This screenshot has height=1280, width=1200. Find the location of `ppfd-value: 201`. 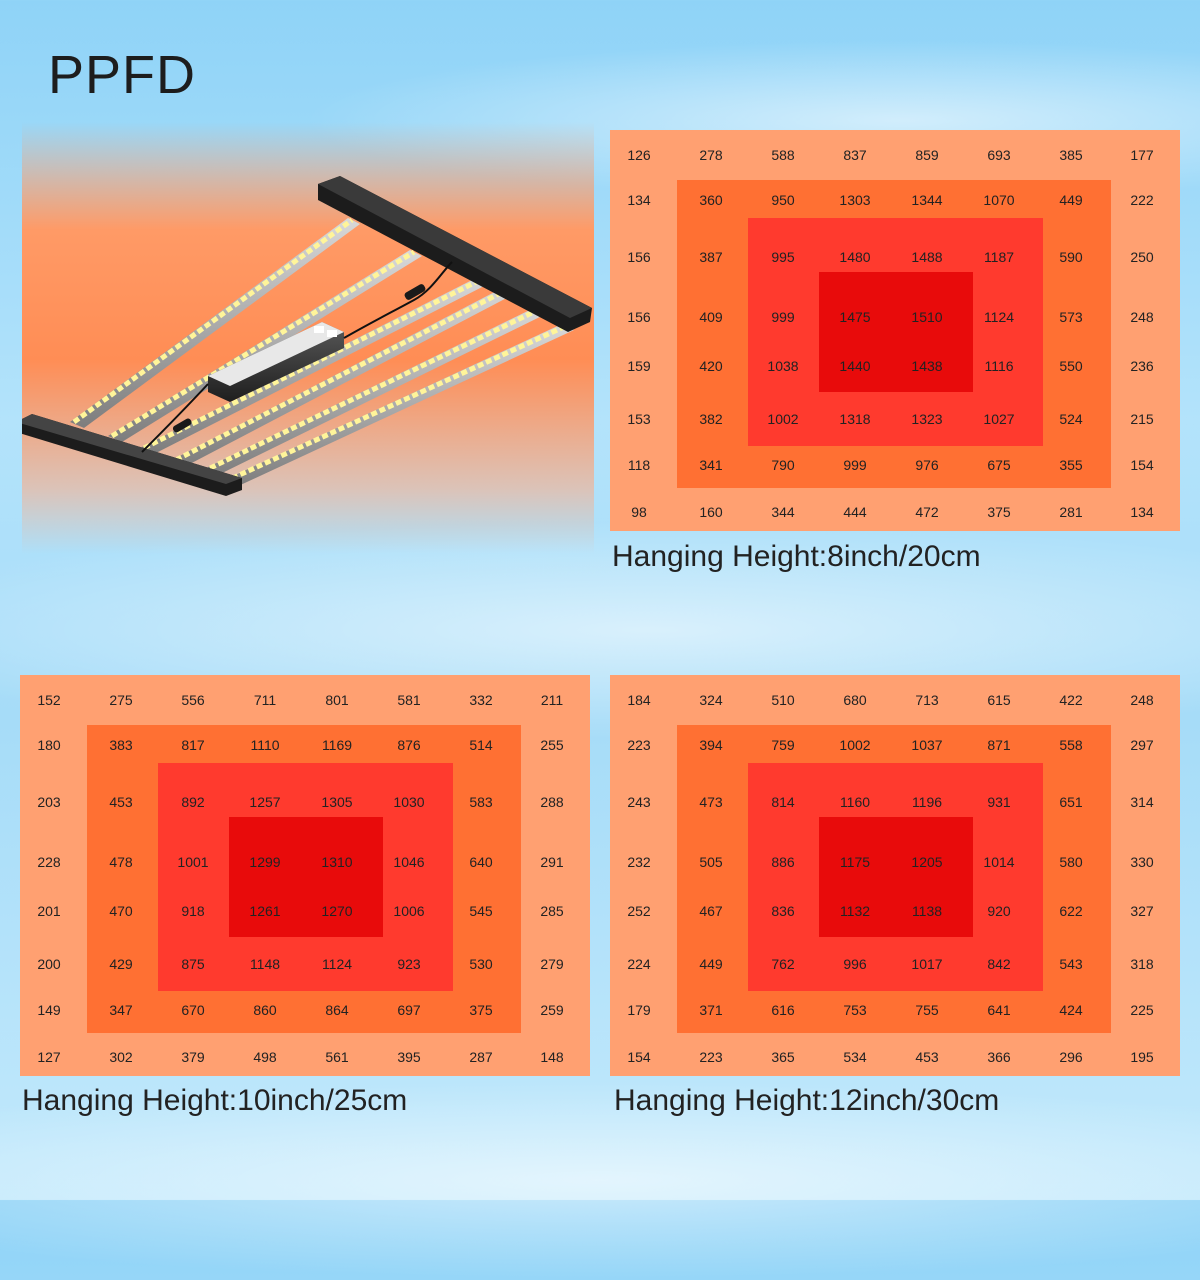

ppfd-value: 201 is located at coordinates (49, 911).